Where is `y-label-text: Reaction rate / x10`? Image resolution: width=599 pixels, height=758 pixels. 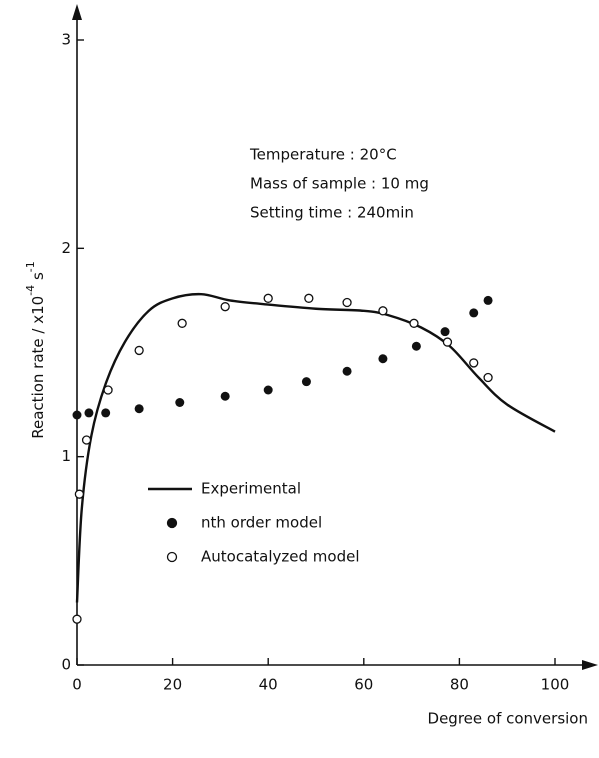 y-label-text: Reaction rate / x10 is located at coordinates (38, 367).